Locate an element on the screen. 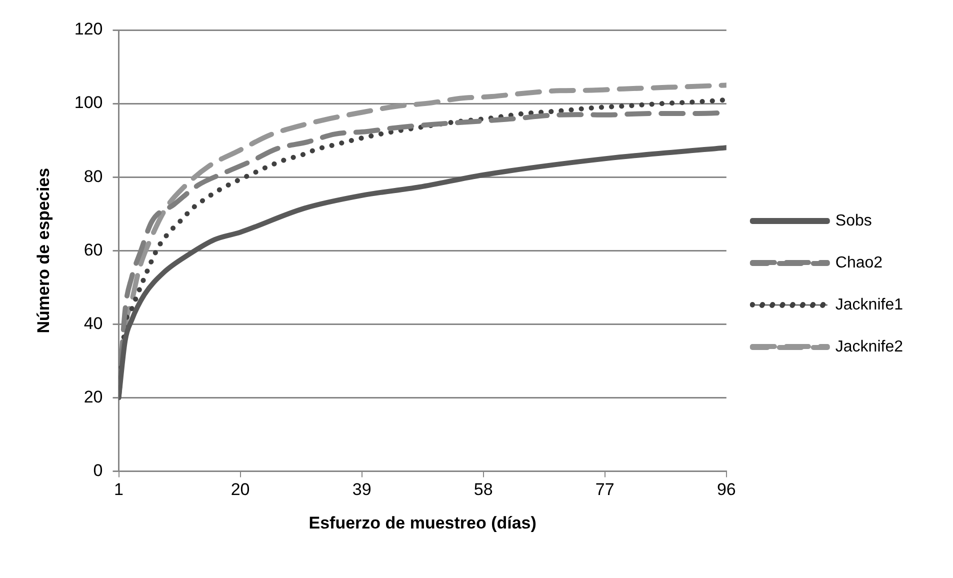 The image size is (953, 578). legend-label: Chao2 is located at coordinates (859, 263).